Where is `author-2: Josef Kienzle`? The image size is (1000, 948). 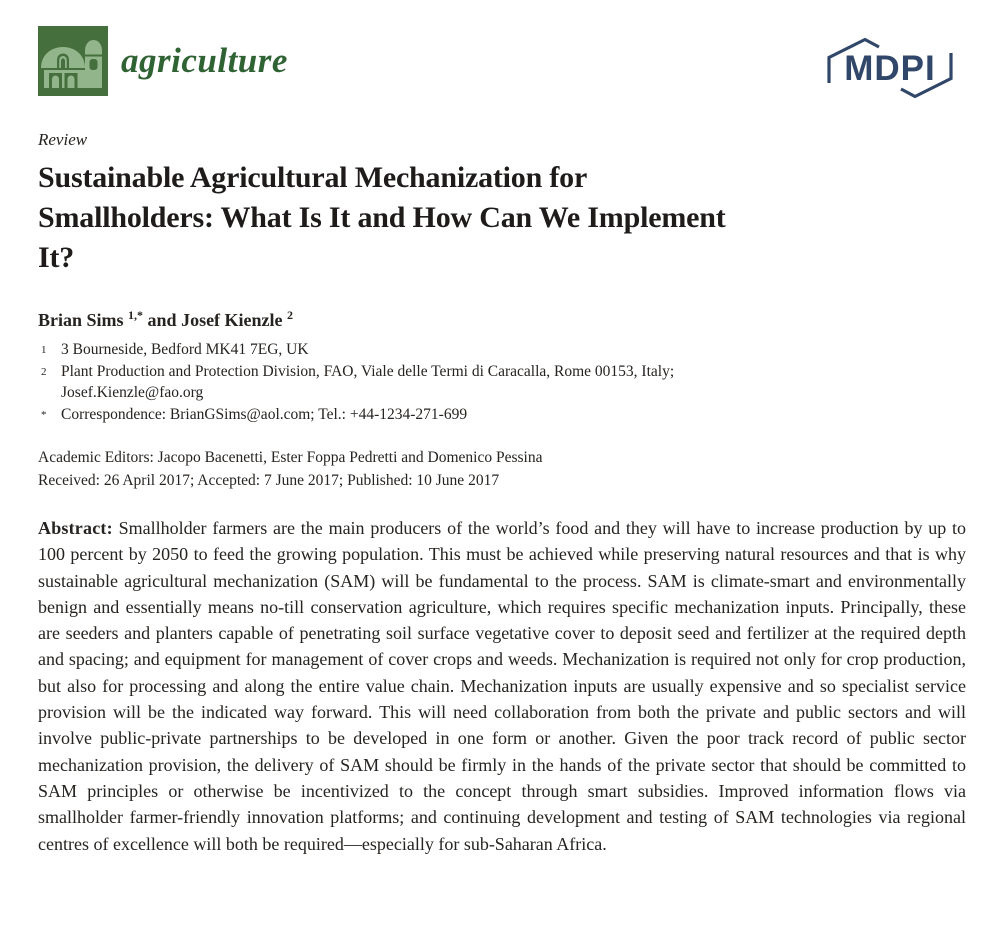
author-2: Josef Kienzle is located at coordinates (232, 320).